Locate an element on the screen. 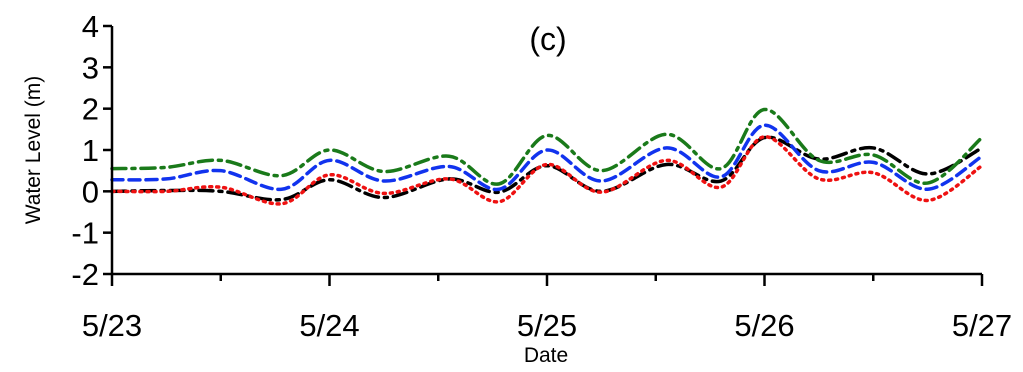 The width and height of the screenshot is (1023, 372). y-tick-label: -1 is located at coordinates (85, 233).